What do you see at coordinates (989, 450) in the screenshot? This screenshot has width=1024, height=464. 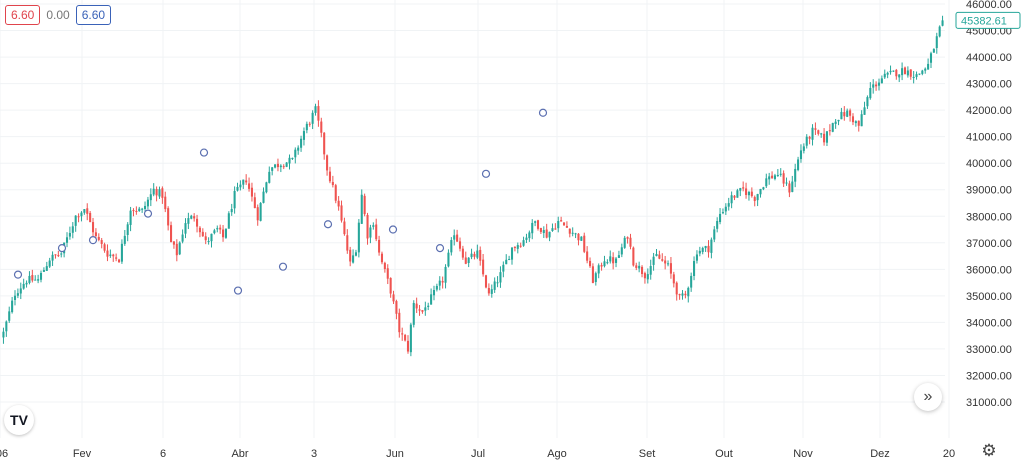 I see `gear-icon: ⚙` at bounding box center [989, 450].